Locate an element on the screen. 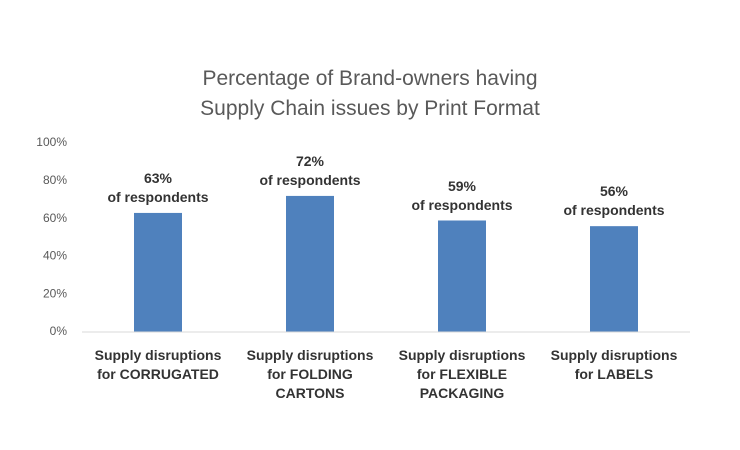 The image size is (740, 450). y-tick-label: 0% is located at coordinates (59, 331).